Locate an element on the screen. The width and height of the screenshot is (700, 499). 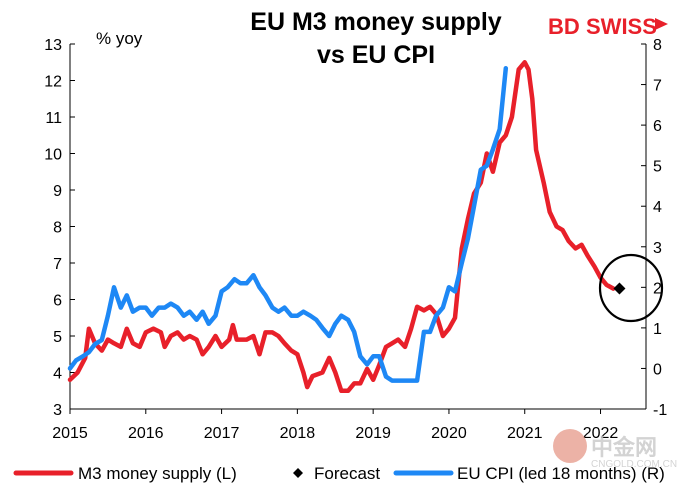
left-tick-label: 3 is located at coordinates (57, 410).